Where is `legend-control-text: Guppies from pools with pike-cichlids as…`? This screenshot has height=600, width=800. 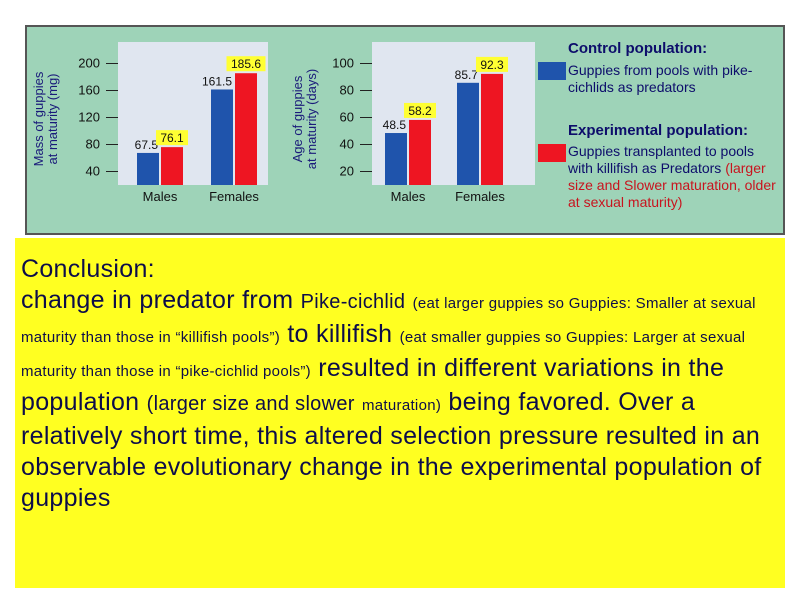 legend-control-text: Guppies from pools with pike-cichlids as… is located at coordinates (660, 78).